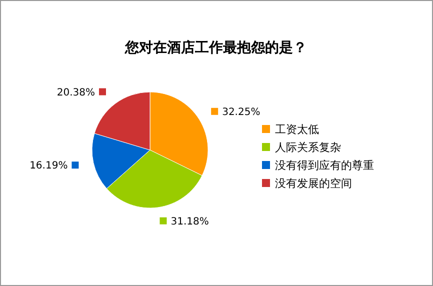  I want to click on legend-label: 没有发展的空间, so click(313, 183).